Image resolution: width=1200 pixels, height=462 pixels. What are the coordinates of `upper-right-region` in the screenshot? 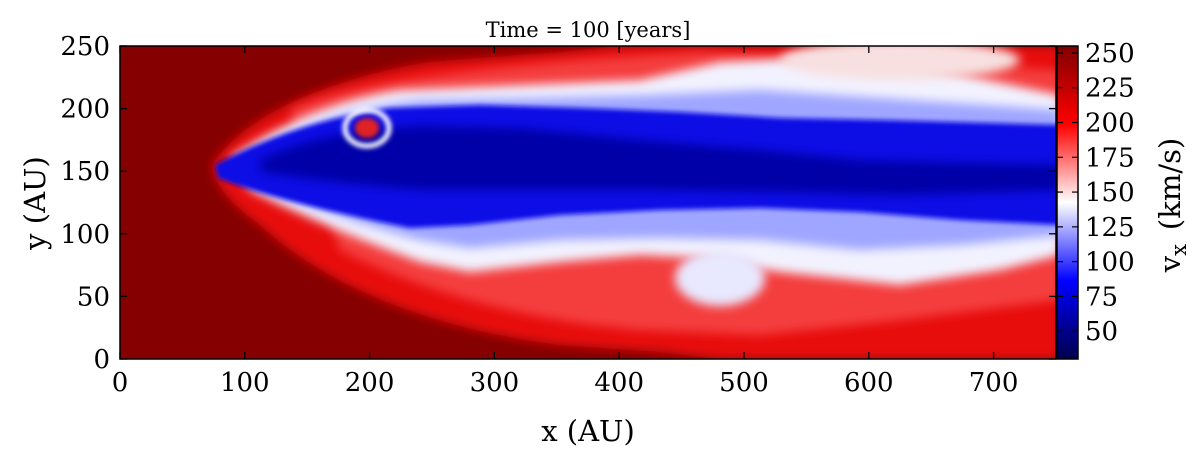 It's located at (900, 63).